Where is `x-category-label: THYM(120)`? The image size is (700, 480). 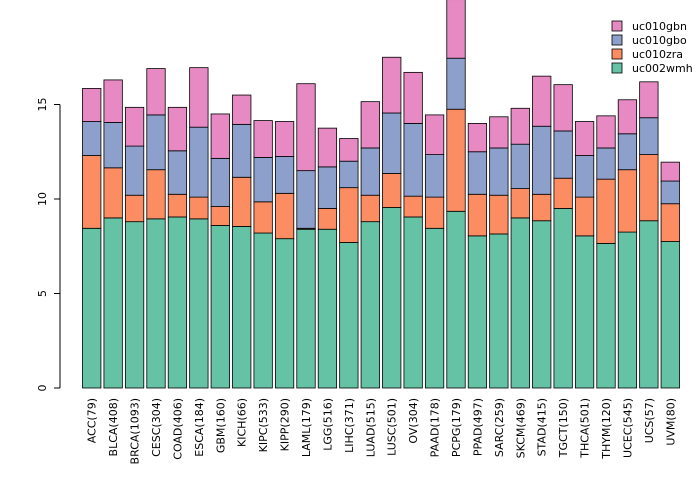 x-category-label: THYM(120) is located at coordinates (606, 429).